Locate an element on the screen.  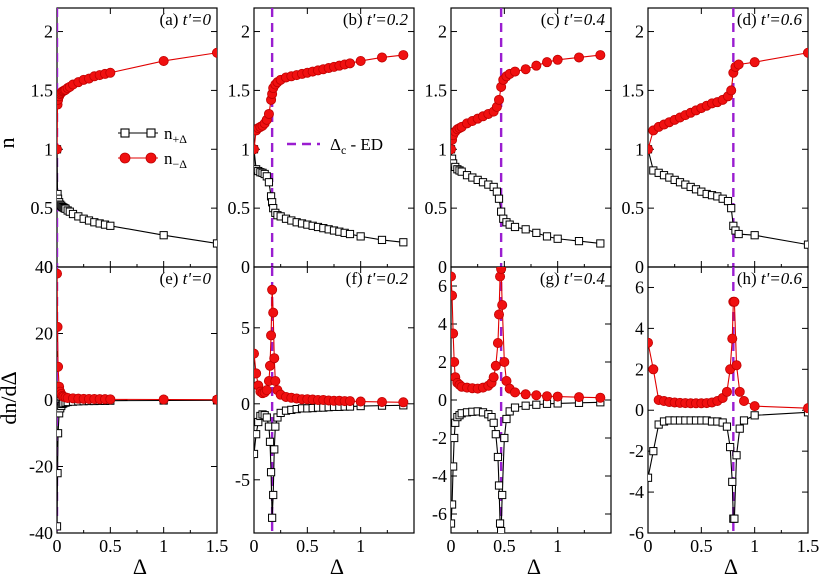
x-tick-label: 1.5 is located at coordinates (808, 546).